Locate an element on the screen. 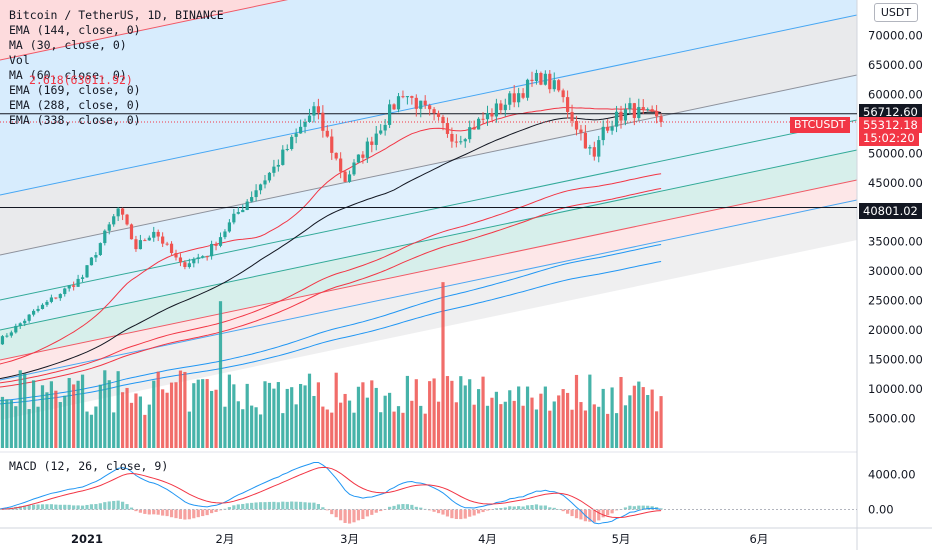 The width and height of the screenshot is (932, 550). time-tick-label: 2021 is located at coordinates (87, 539).